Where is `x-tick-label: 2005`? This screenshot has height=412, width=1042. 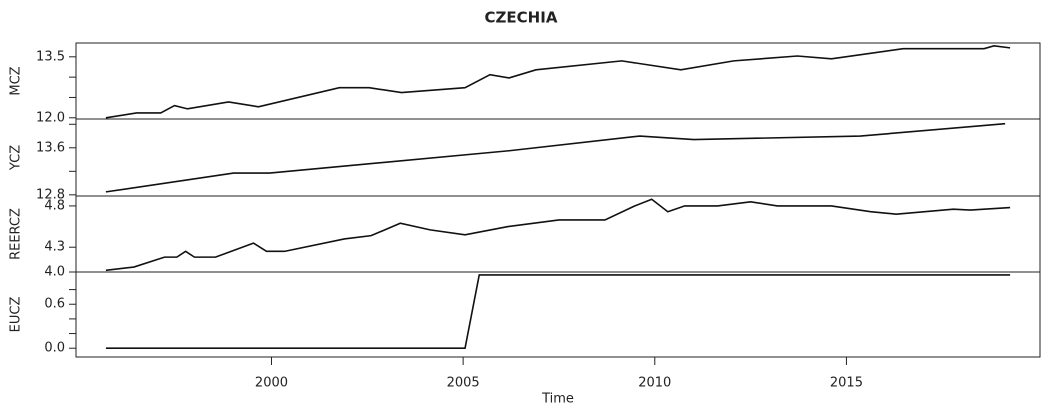 x-tick-label: 2005 is located at coordinates (463, 383).